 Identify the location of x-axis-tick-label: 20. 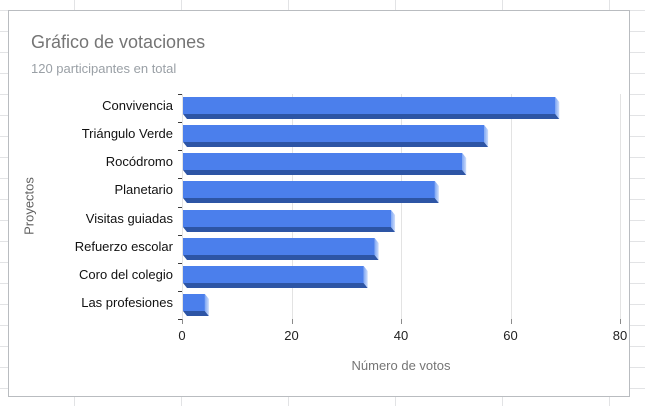
(291, 335).